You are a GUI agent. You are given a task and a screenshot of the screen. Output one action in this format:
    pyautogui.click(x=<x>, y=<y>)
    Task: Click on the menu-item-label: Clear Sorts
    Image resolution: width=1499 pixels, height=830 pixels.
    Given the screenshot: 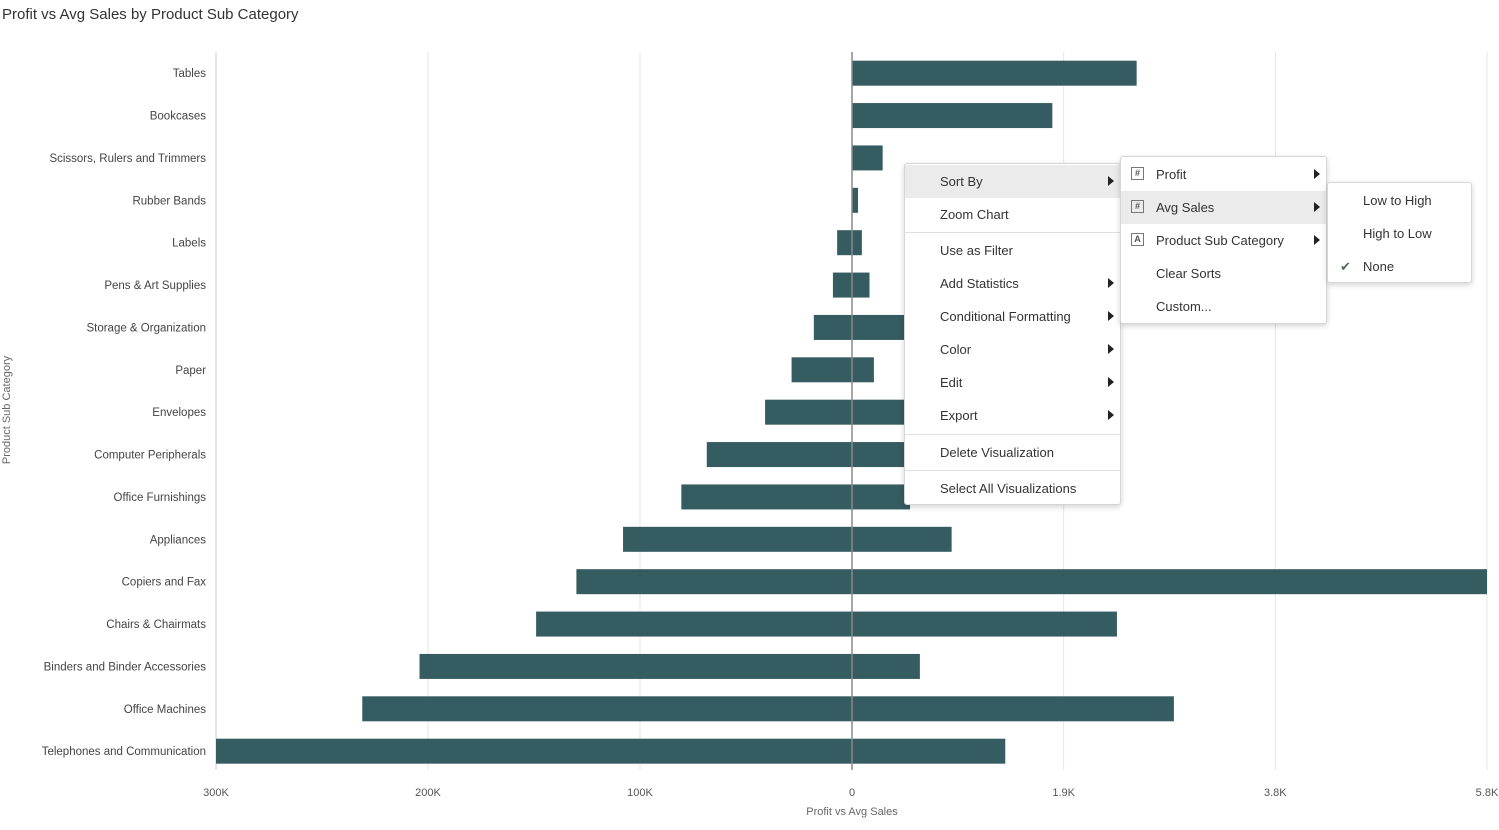 What is the action you would take?
    pyautogui.click(x=1189, y=273)
    